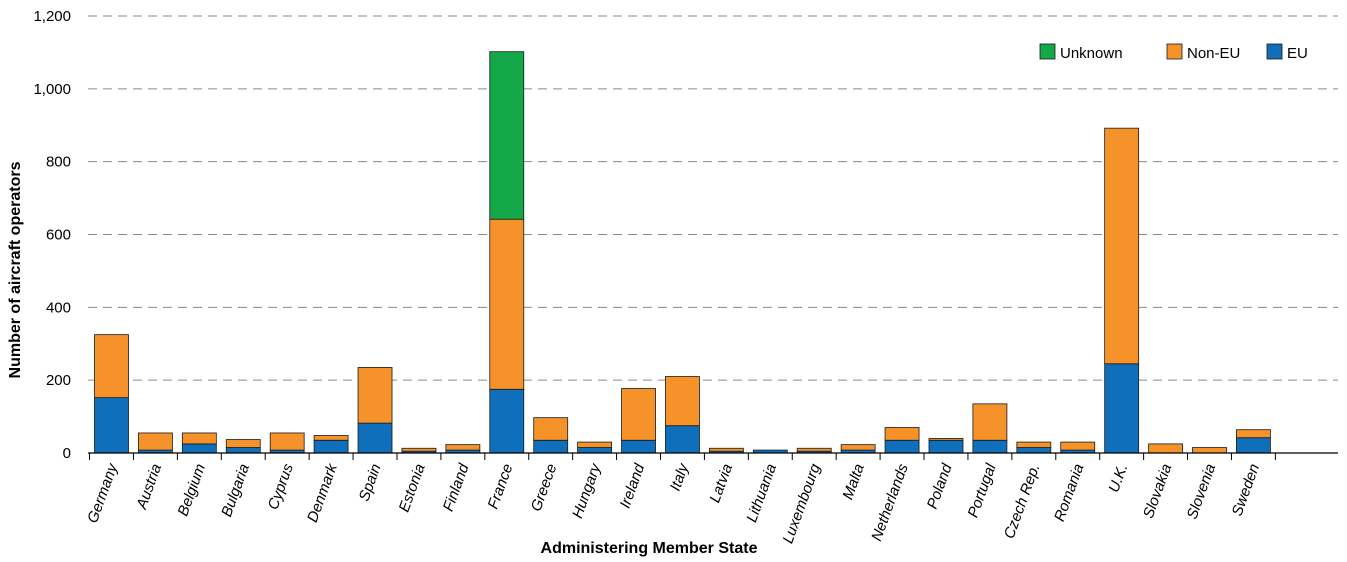  Describe the element at coordinates (58, 307) in the screenshot. I see `y-tick-label: 400` at that location.